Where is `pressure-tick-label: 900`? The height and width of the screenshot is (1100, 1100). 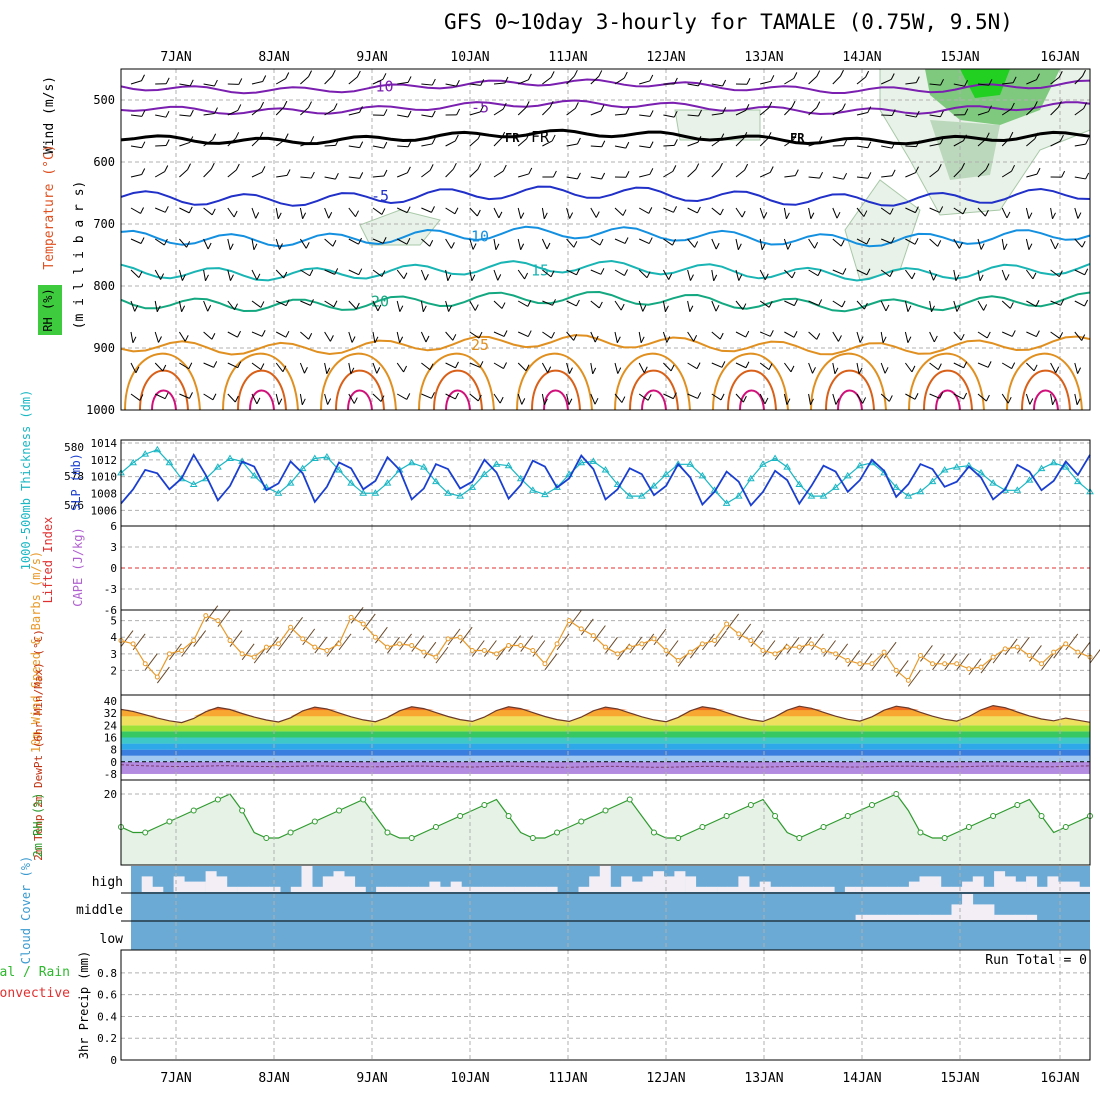 pressure-tick-label: 900 is located at coordinates (104, 348).